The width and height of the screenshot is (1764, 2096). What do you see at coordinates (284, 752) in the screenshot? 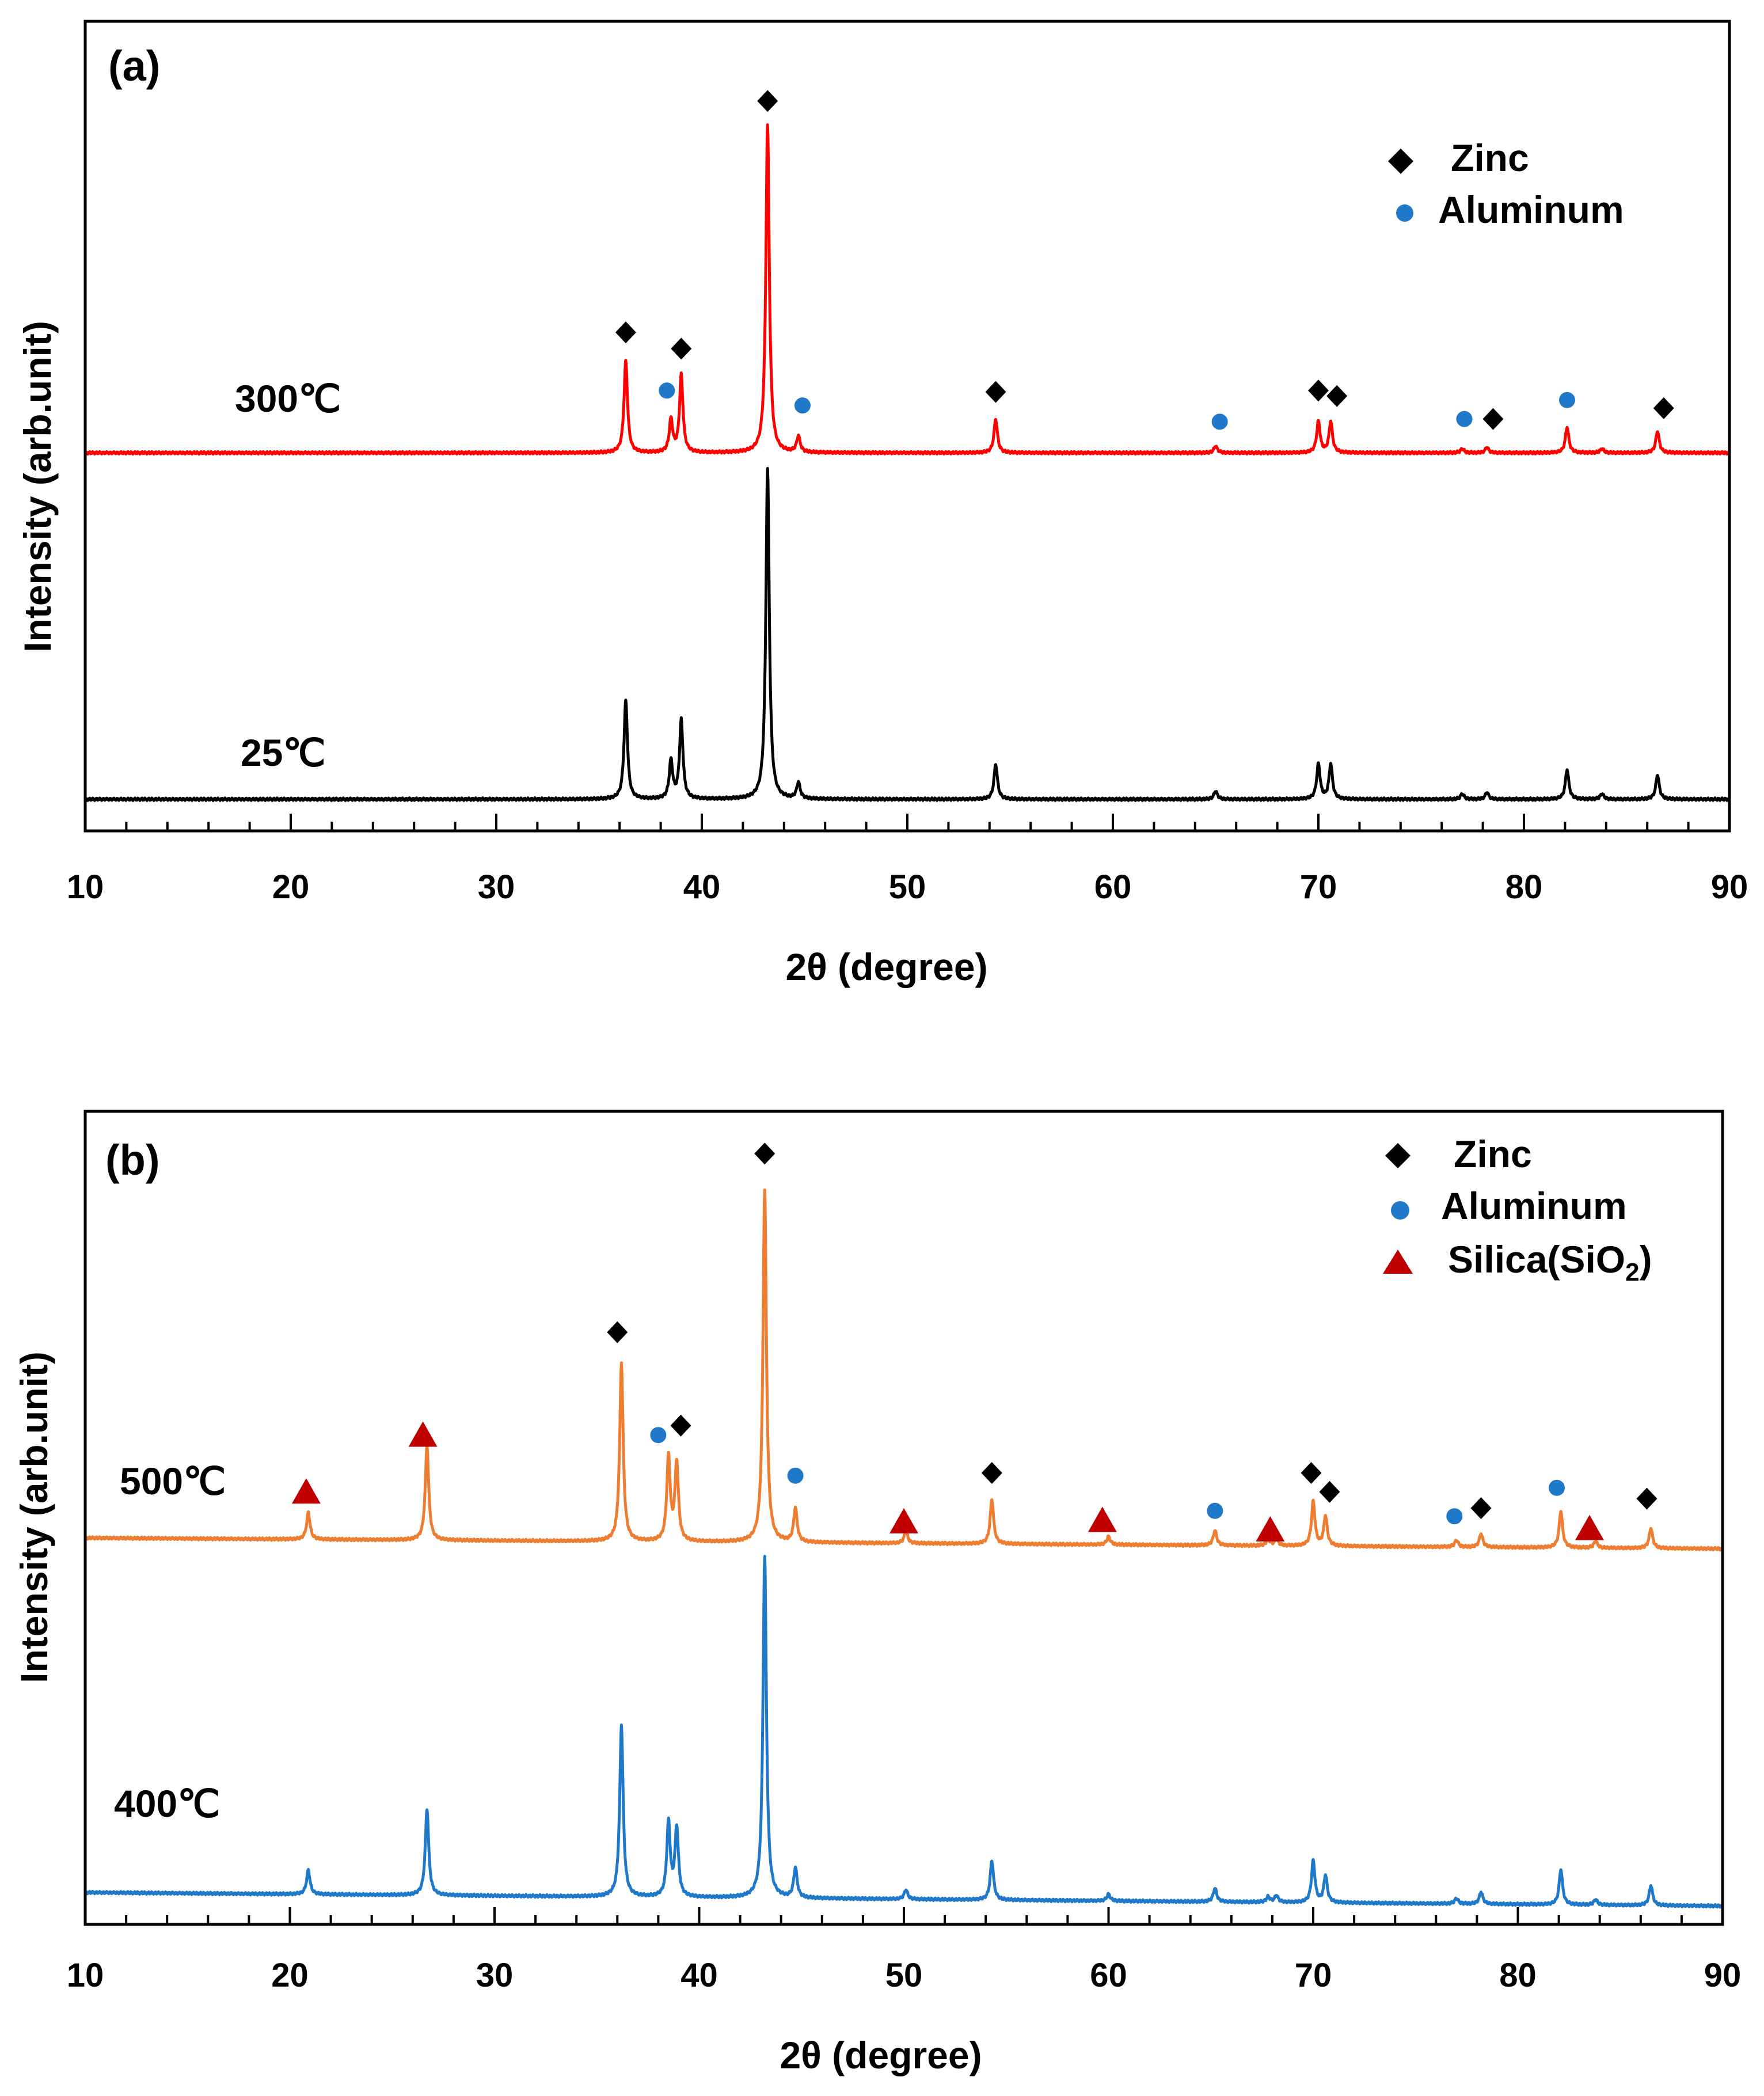
I see `series-label-25c: 25℃` at bounding box center [284, 752].